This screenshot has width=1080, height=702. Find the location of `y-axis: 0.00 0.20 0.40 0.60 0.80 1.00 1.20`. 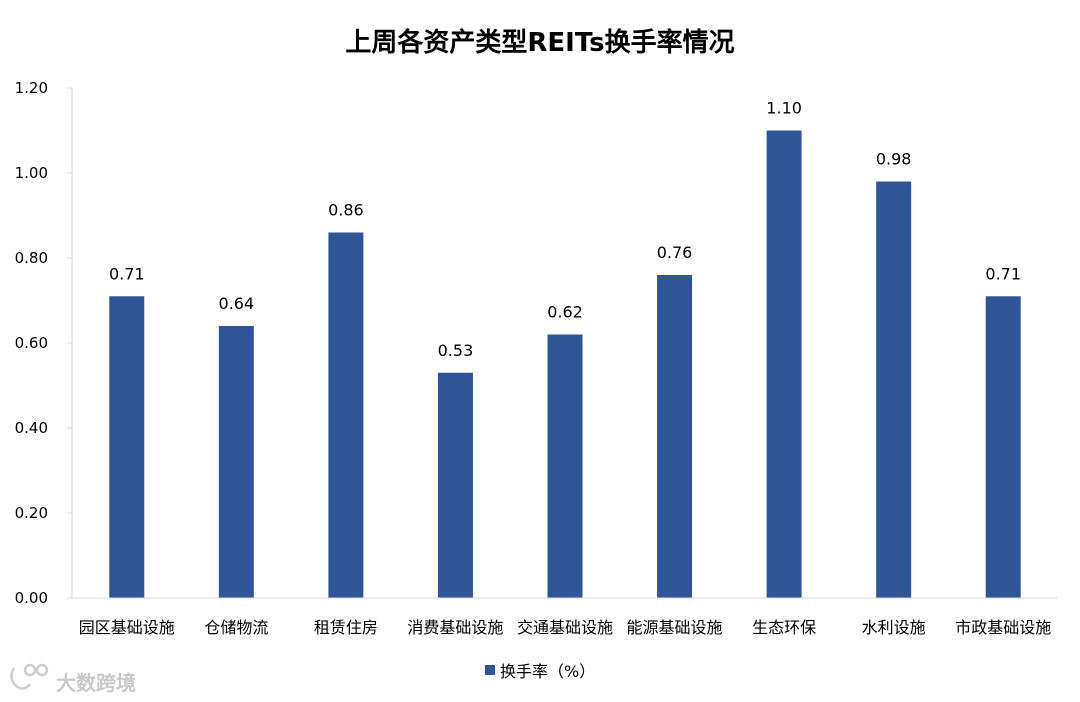

y-axis: 0.00 0.20 0.40 0.60 0.80 1.00 1.20 is located at coordinates (44, 343).